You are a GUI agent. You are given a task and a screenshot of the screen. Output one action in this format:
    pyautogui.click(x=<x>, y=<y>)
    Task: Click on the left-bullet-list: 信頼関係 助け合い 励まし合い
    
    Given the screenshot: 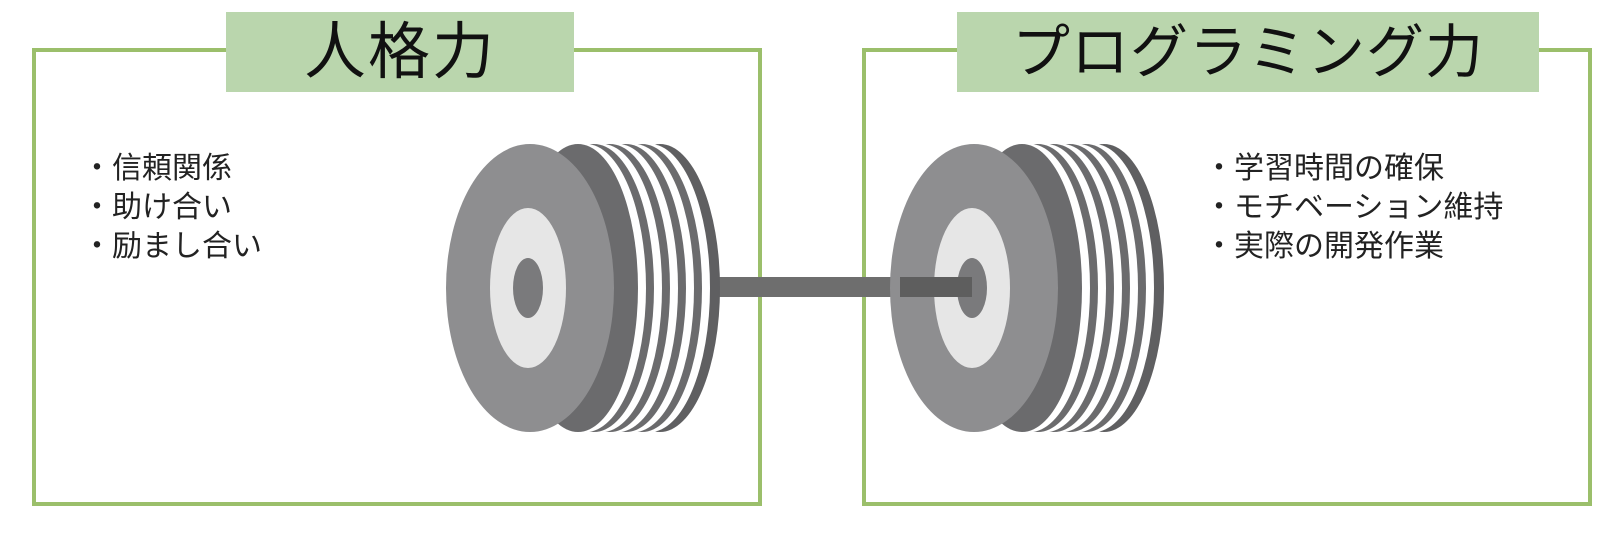 What is the action you would take?
    pyautogui.click(x=172, y=207)
    